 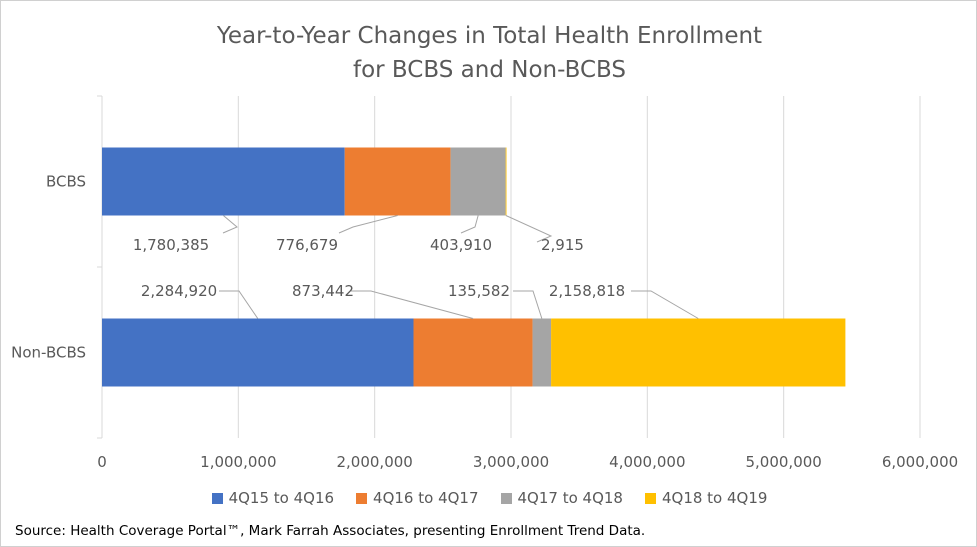 What do you see at coordinates (562, 245) in the screenshot?
I see `data-label: 2,915` at bounding box center [562, 245].